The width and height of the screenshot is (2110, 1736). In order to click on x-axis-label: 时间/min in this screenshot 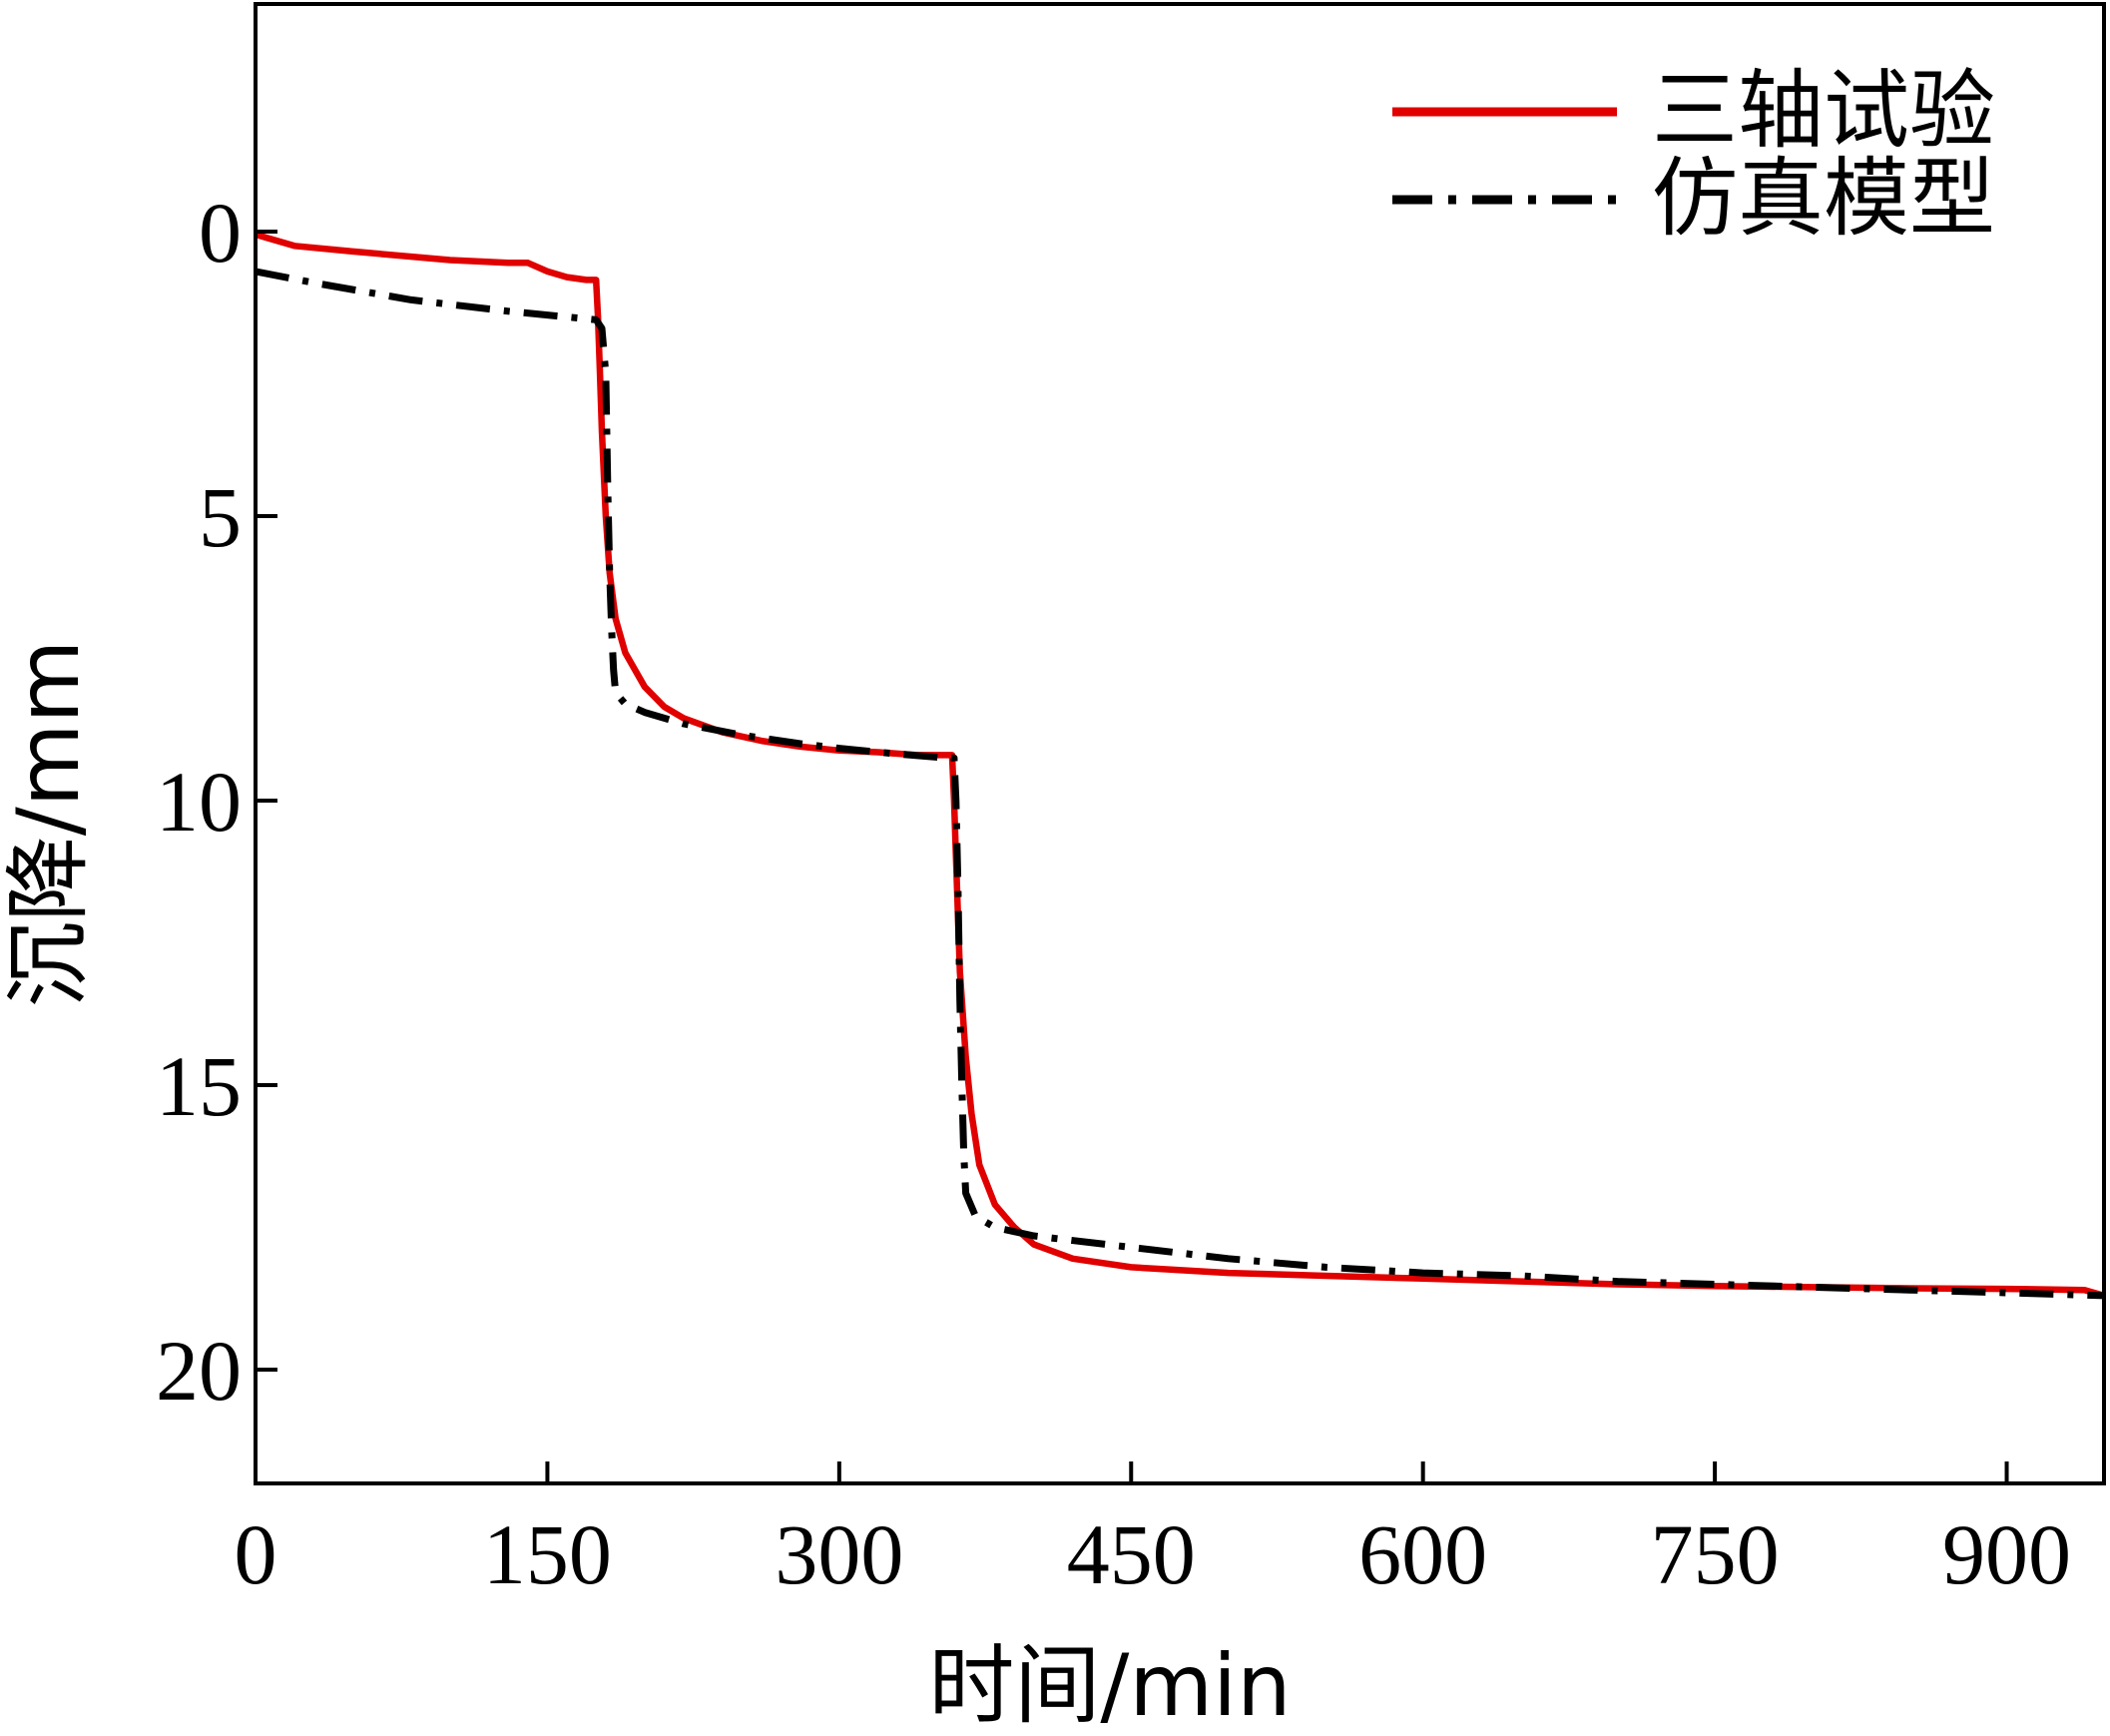, I will do `click(1110, 1686)`.